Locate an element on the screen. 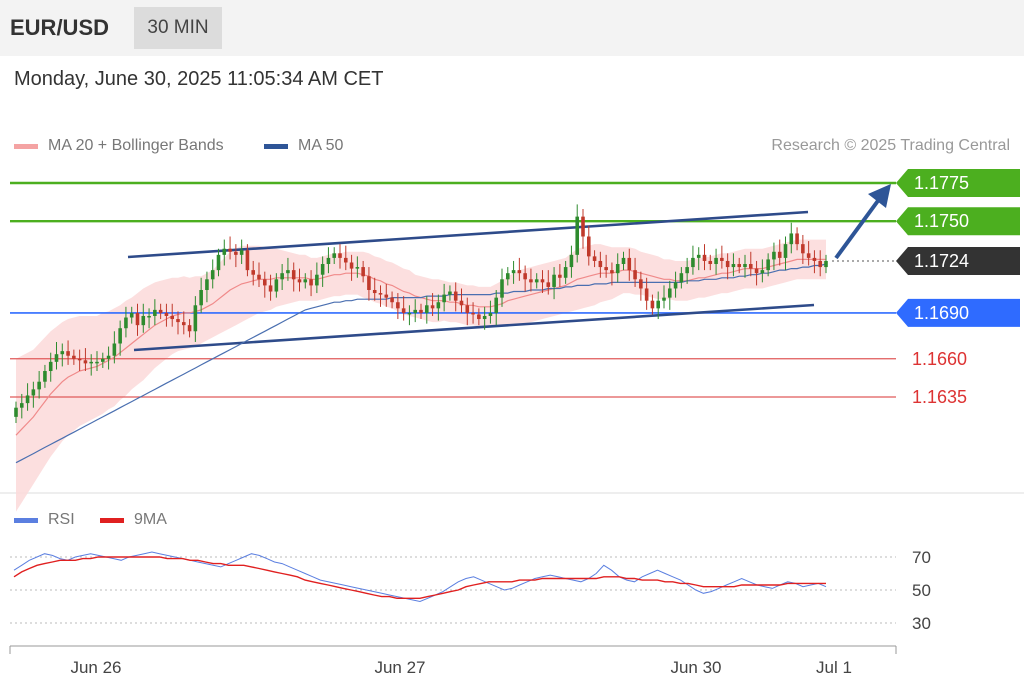 The width and height of the screenshot is (1024, 696). time-axis-label: Jun 27 is located at coordinates (399, 667).